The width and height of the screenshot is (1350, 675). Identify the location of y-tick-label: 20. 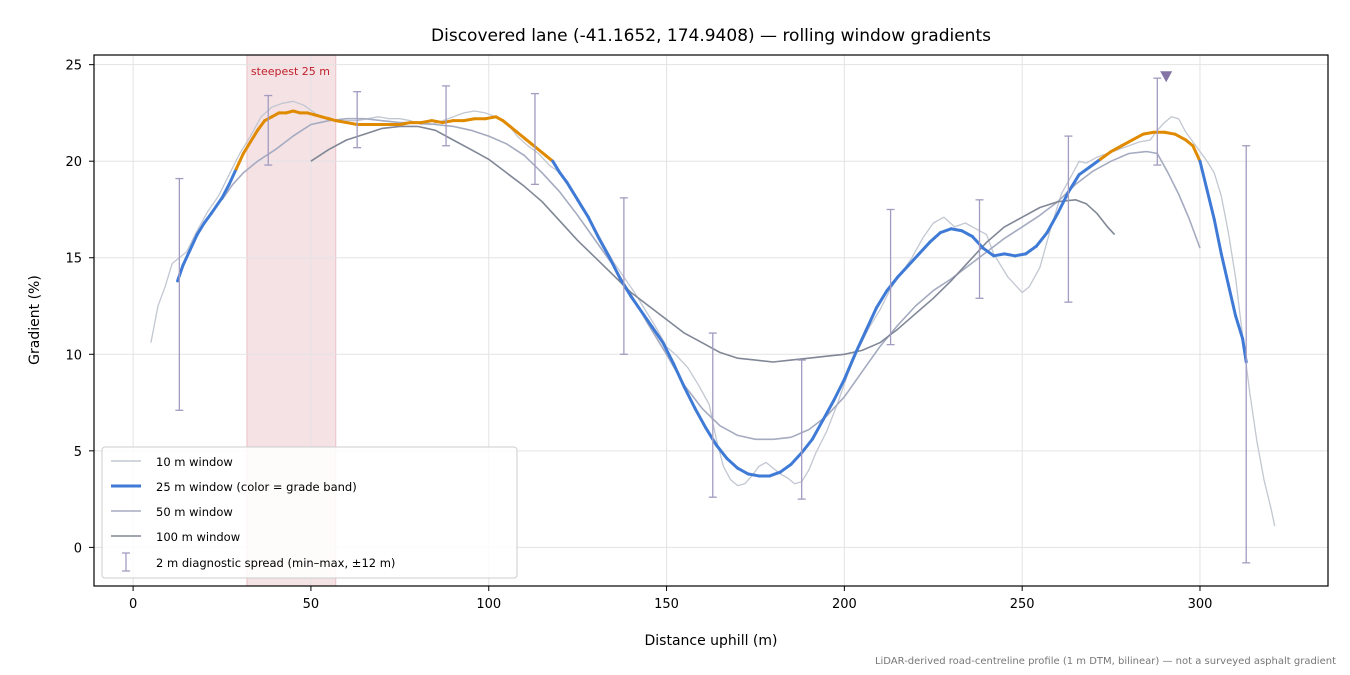
(73, 162).